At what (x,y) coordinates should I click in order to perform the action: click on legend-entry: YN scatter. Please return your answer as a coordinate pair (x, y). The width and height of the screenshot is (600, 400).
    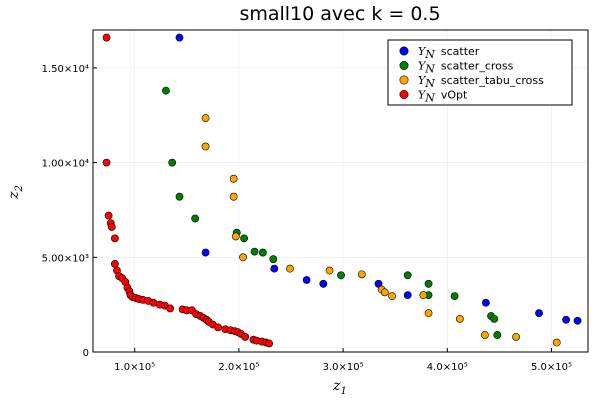
    Looking at the image, I should click on (449, 53).